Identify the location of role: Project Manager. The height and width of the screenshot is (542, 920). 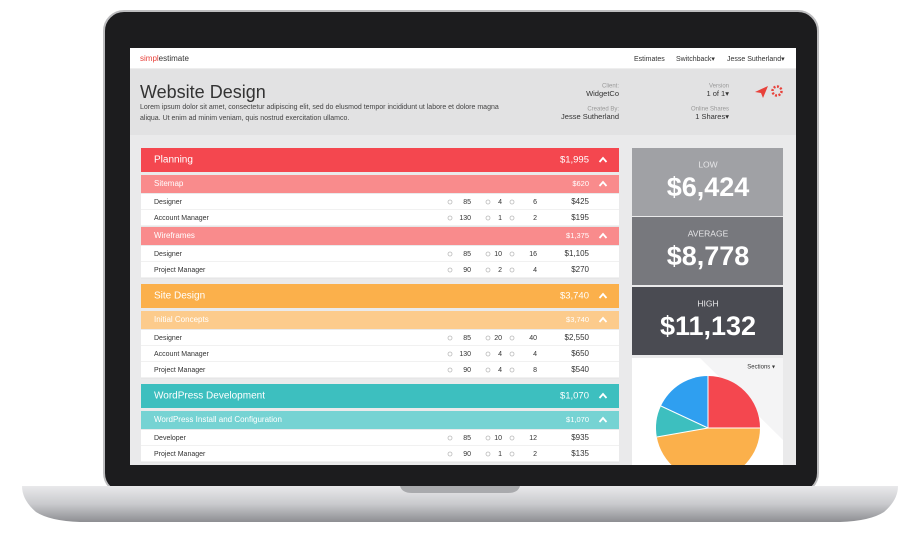
(180, 270).